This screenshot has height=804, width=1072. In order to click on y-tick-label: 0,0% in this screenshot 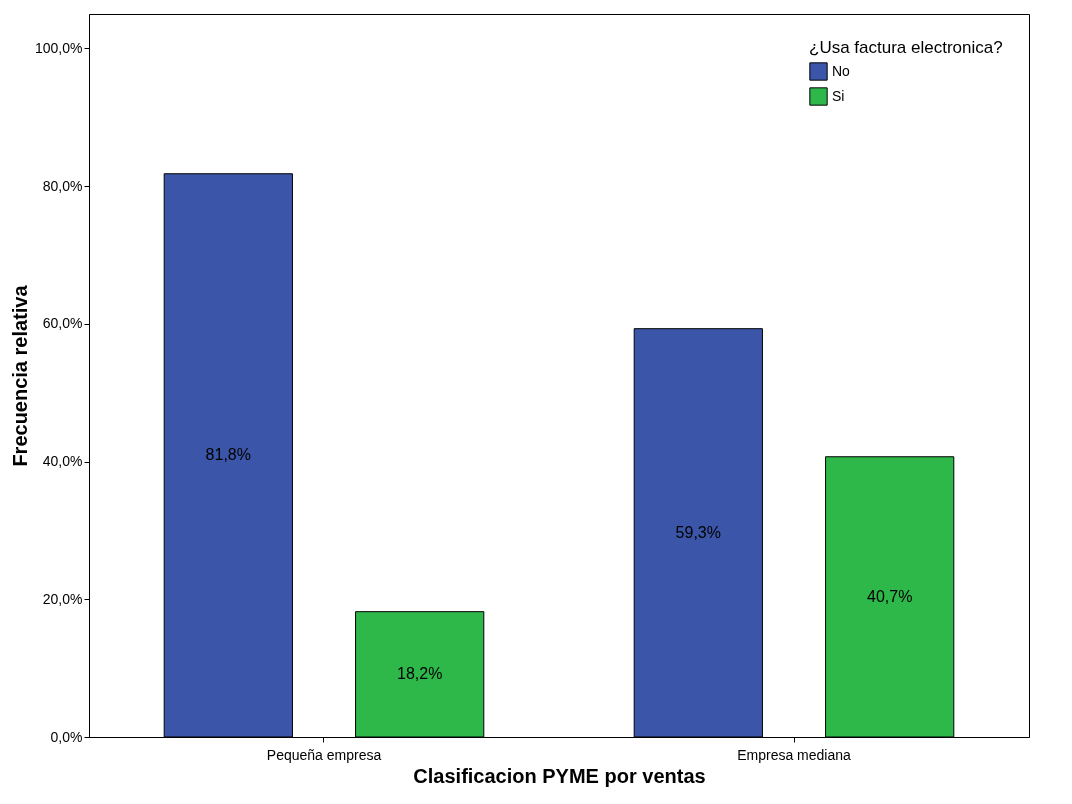, I will do `click(66, 736)`.